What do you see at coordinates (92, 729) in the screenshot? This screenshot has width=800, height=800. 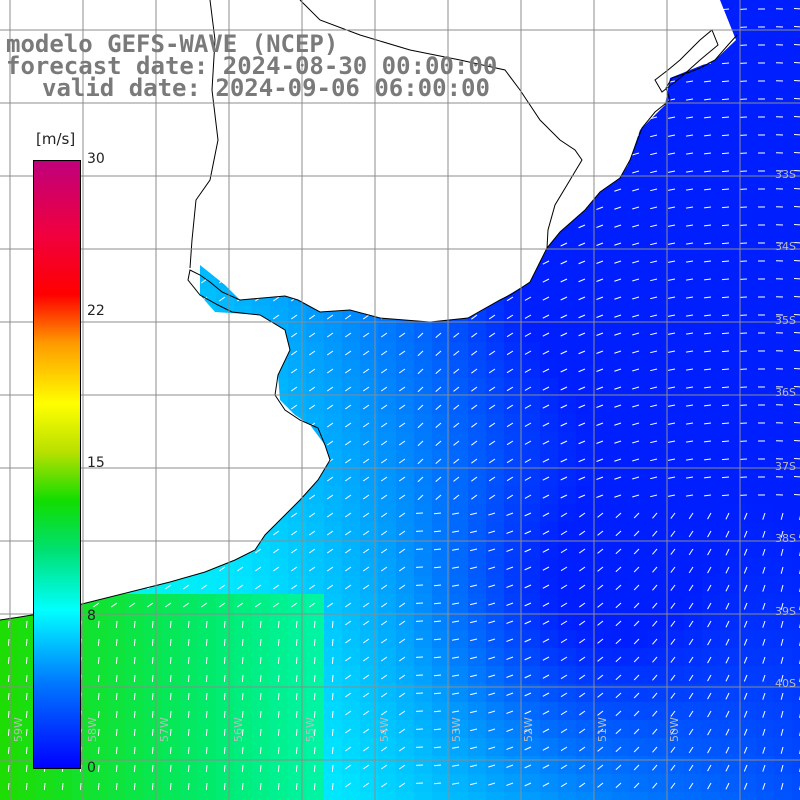 I see `lon-label: 58W` at bounding box center [92, 729].